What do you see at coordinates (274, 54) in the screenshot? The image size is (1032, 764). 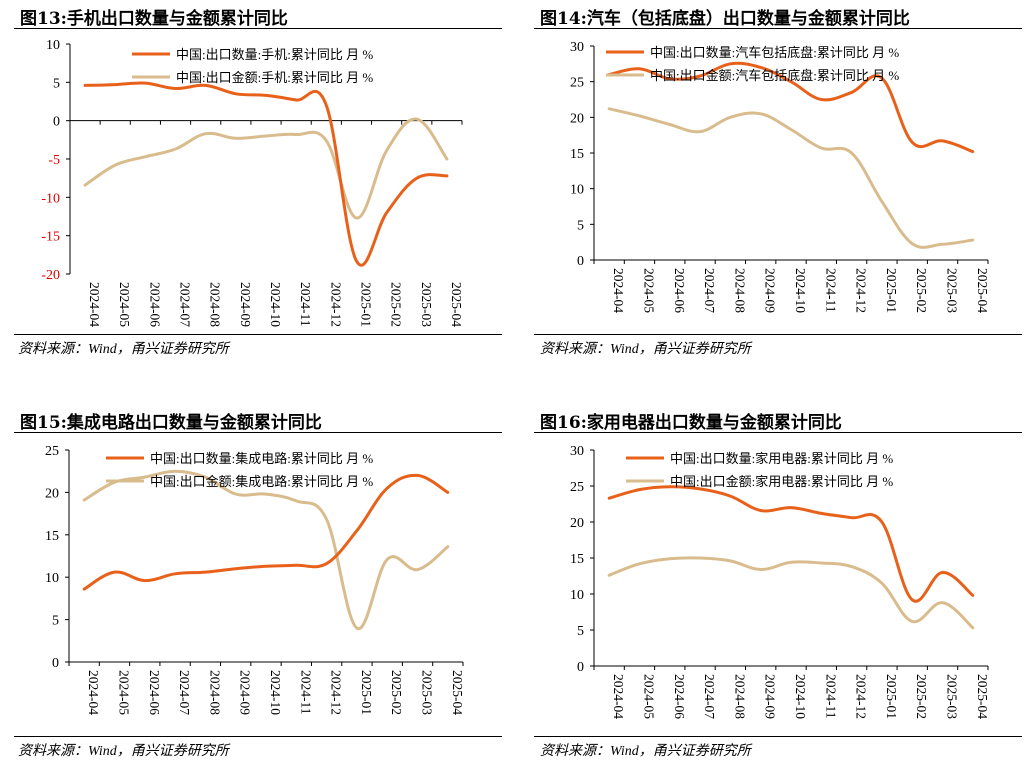 I see `fig13-legend-label: 中国:出口数量:手机:累计同比 月 %` at bounding box center [274, 54].